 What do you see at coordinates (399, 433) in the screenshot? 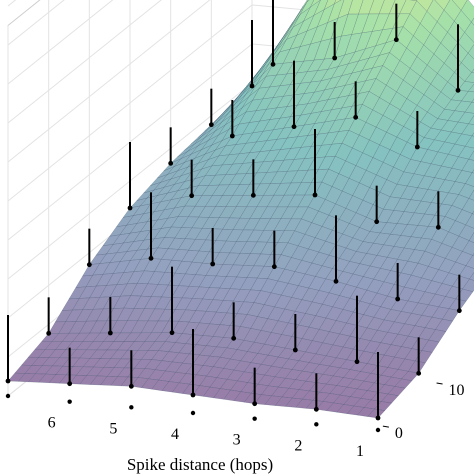
I see `y-tick-label: 0` at bounding box center [399, 433].